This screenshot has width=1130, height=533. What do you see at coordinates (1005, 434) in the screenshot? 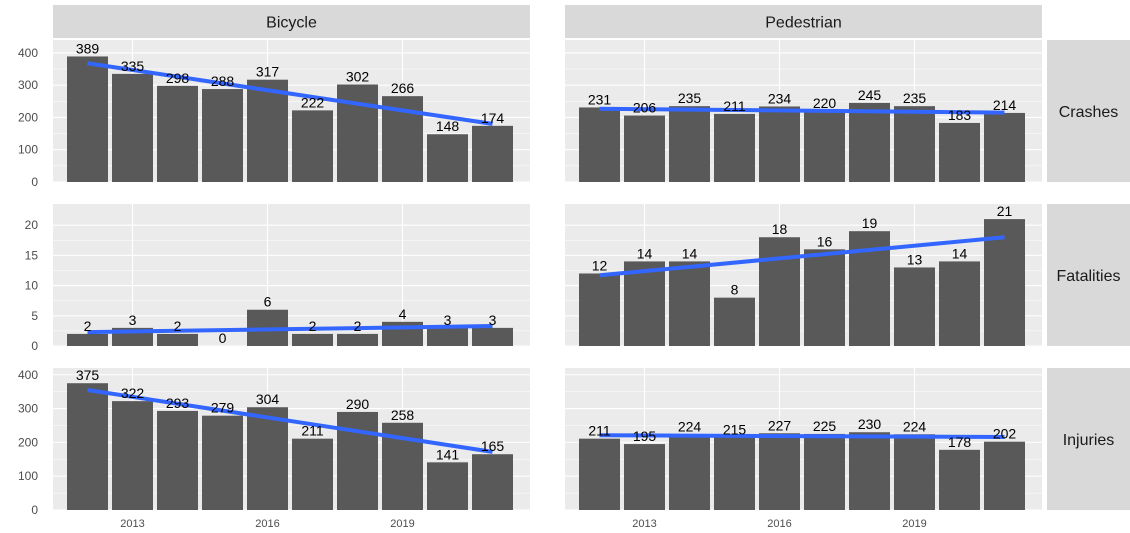
I see `data-label: 202` at bounding box center [1005, 434].